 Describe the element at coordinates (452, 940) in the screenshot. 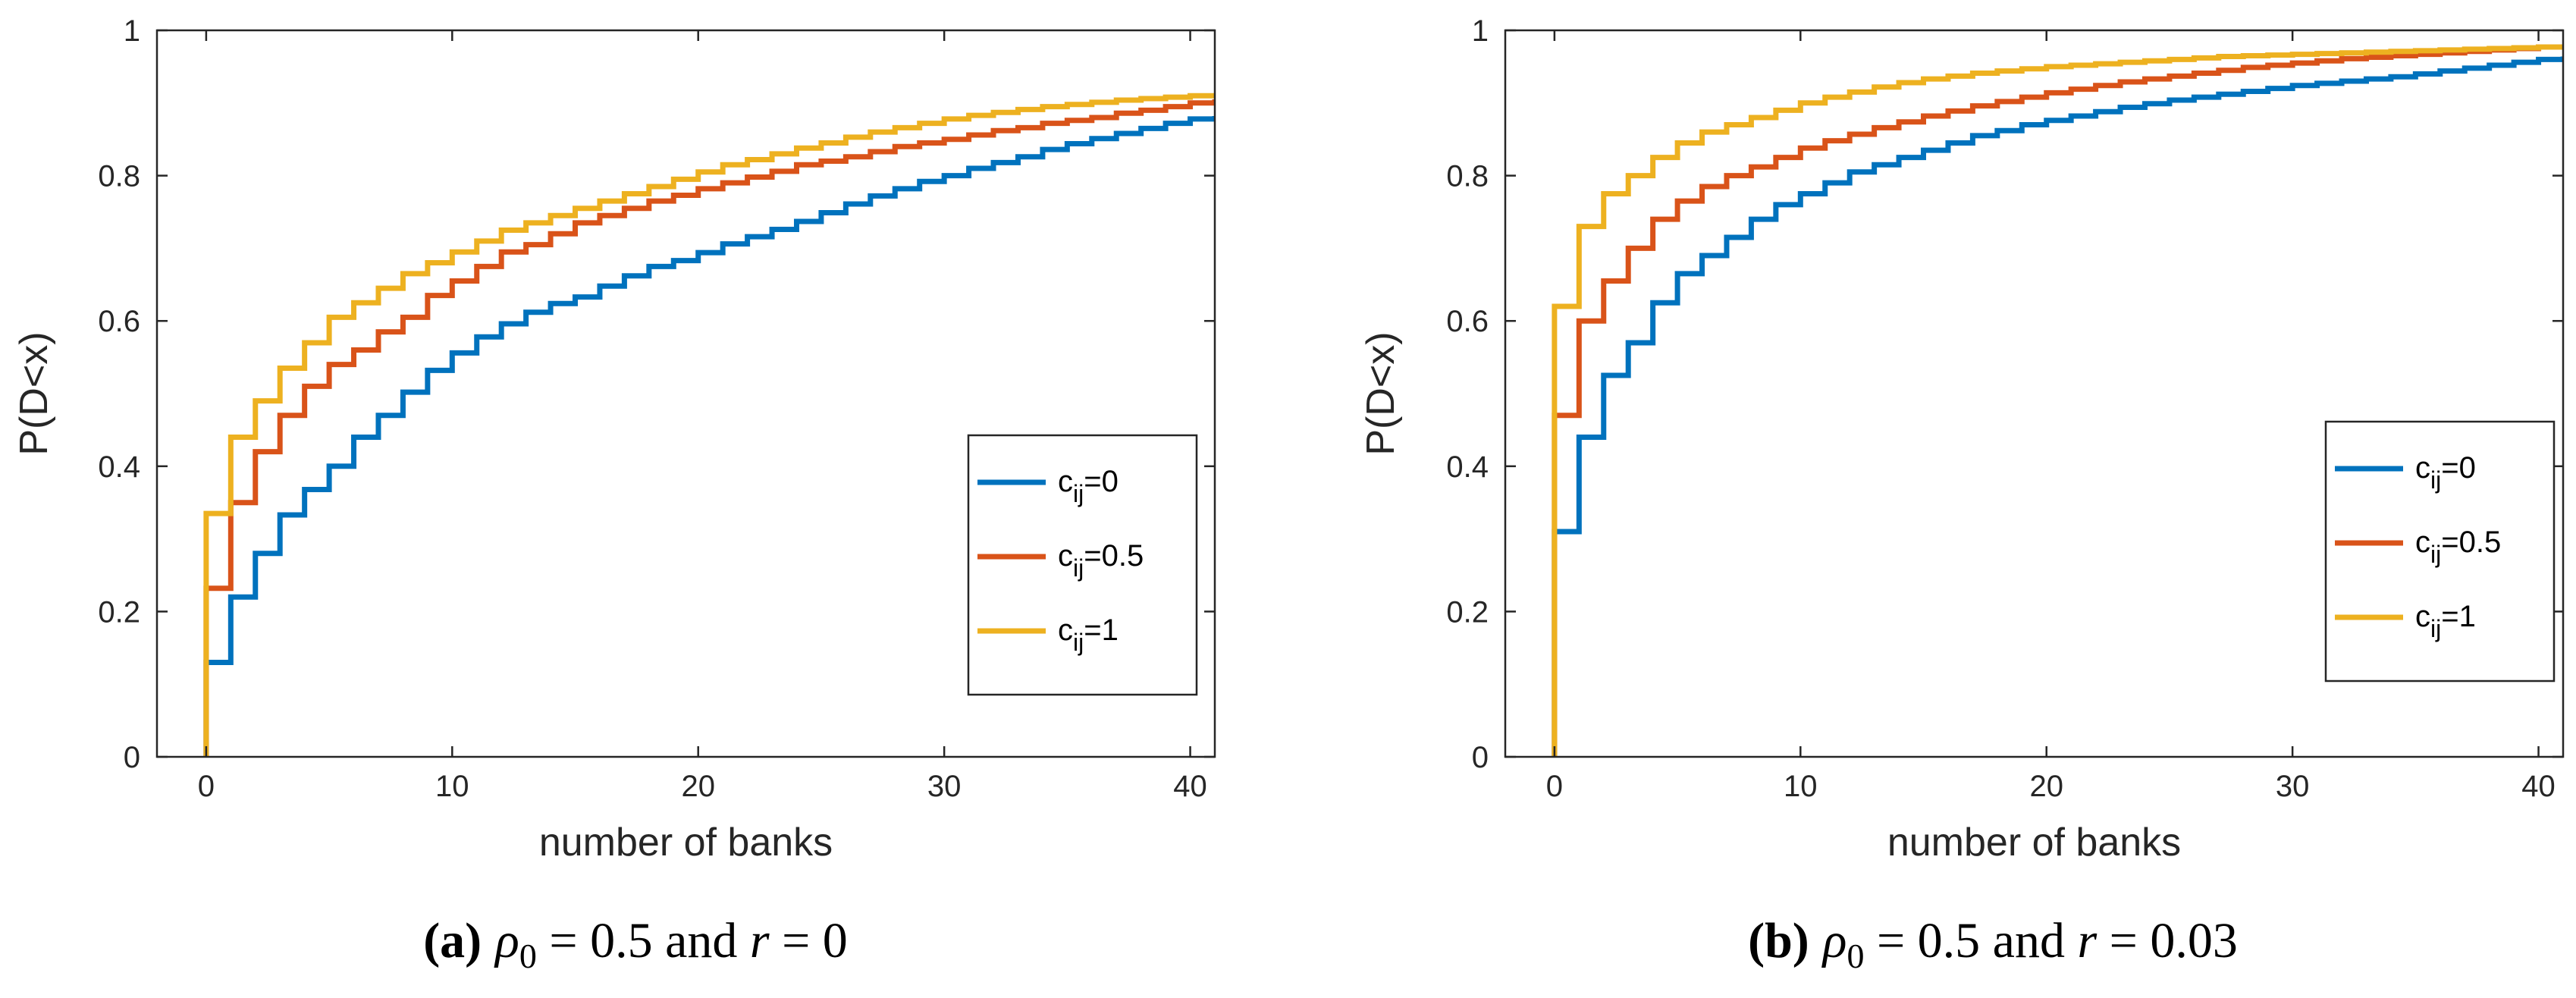

I see `caption-label: (a)` at that location.